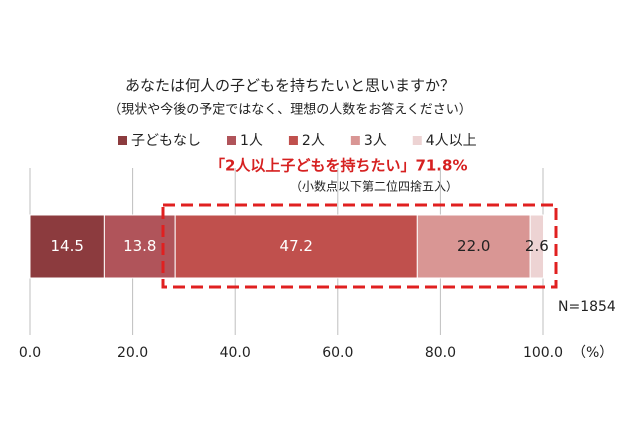  What do you see at coordinates (166, 141) in the screenshot?
I see `legend-label: 子どもなし` at bounding box center [166, 141].